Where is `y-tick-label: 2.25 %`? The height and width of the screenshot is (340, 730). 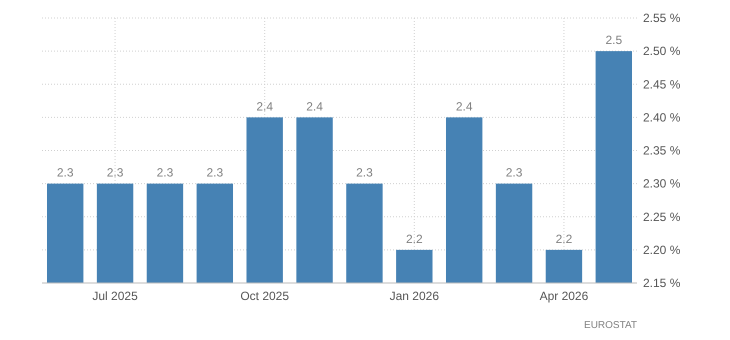 y-tick-label: 2.25 % is located at coordinates (662, 217).